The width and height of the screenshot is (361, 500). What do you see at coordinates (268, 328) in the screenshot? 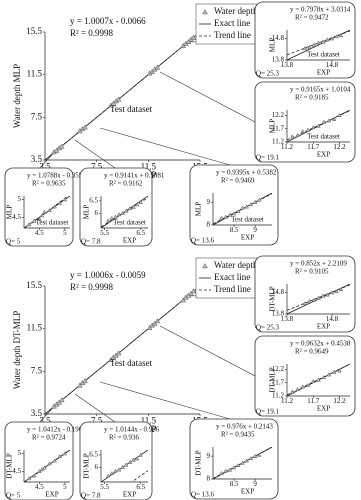
I see `q-label: Q= 25.3` at bounding box center [268, 328].